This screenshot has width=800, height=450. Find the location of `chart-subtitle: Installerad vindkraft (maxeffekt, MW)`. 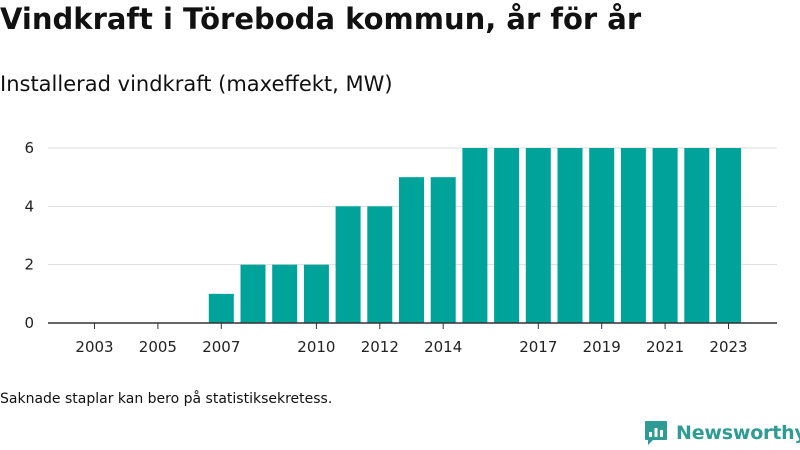

chart-subtitle: Installerad vindkraft (maxeffekt, MW) is located at coordinates (196, 84).